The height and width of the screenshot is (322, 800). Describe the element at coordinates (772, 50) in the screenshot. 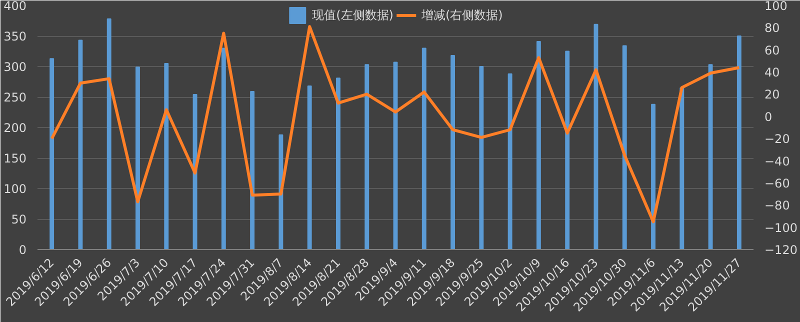

I see `y2-tick-label: 60` at that location.